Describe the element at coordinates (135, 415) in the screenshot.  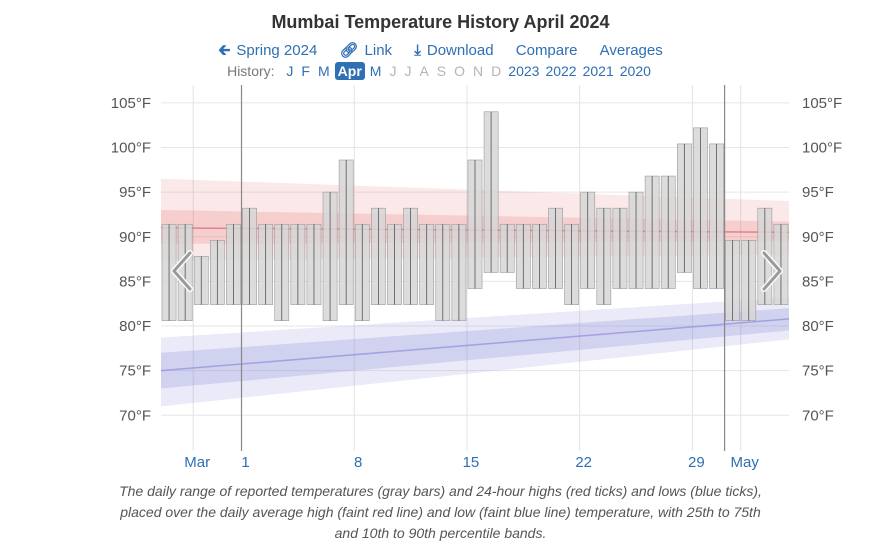
I see `y-tick-left-70: 70°F` at that location.